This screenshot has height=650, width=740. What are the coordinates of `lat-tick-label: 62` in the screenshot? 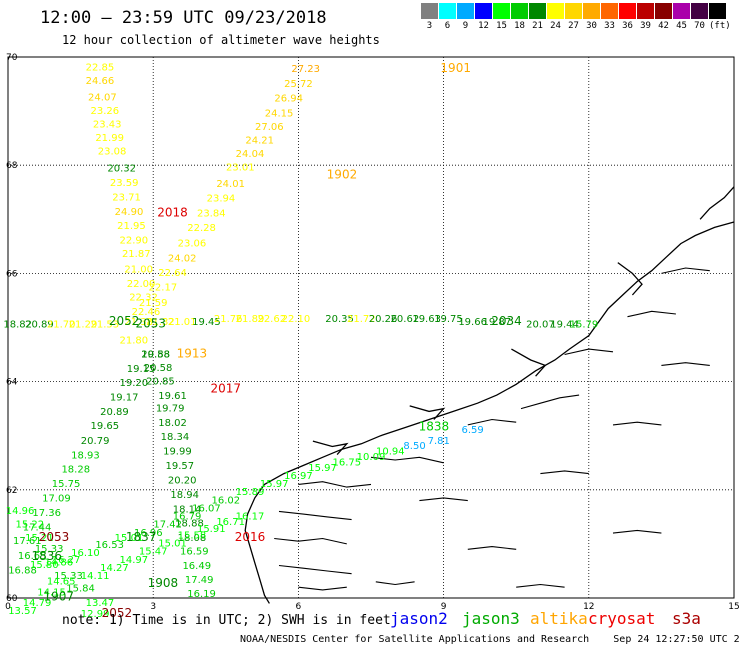 It's located at (11, 491).